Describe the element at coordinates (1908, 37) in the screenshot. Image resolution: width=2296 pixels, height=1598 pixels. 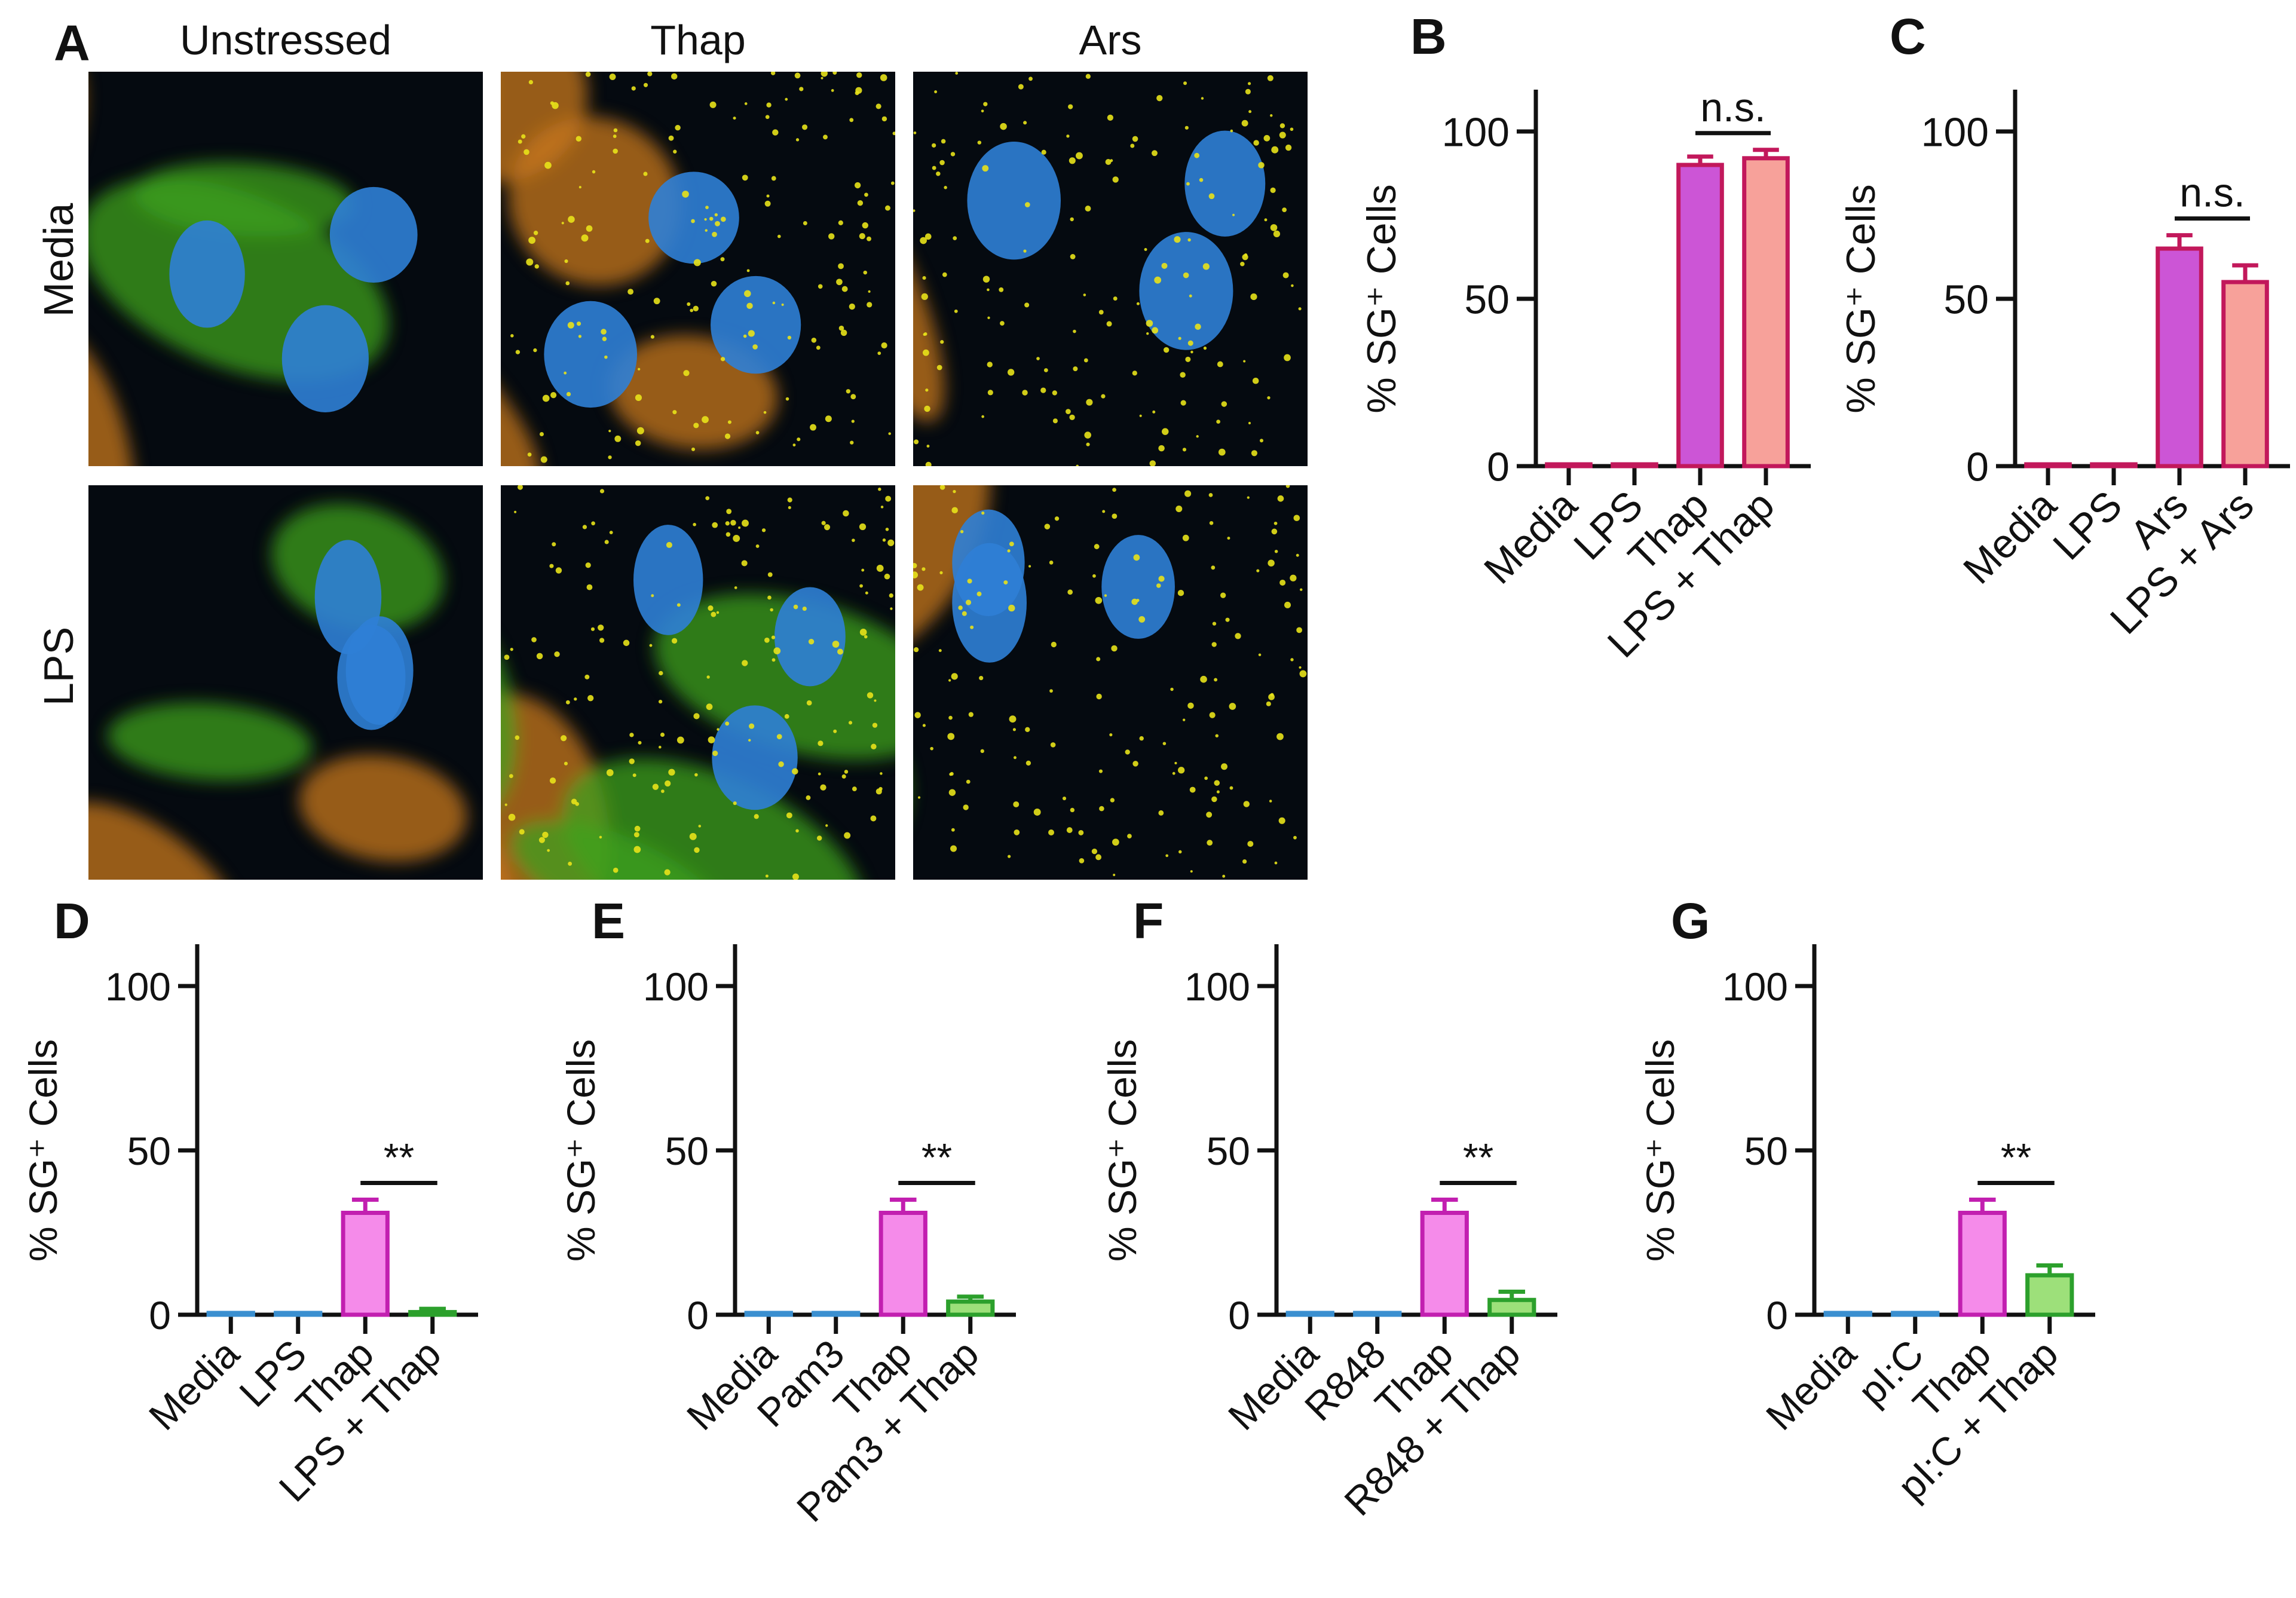
I see `panel-letter-c: C` at that location.